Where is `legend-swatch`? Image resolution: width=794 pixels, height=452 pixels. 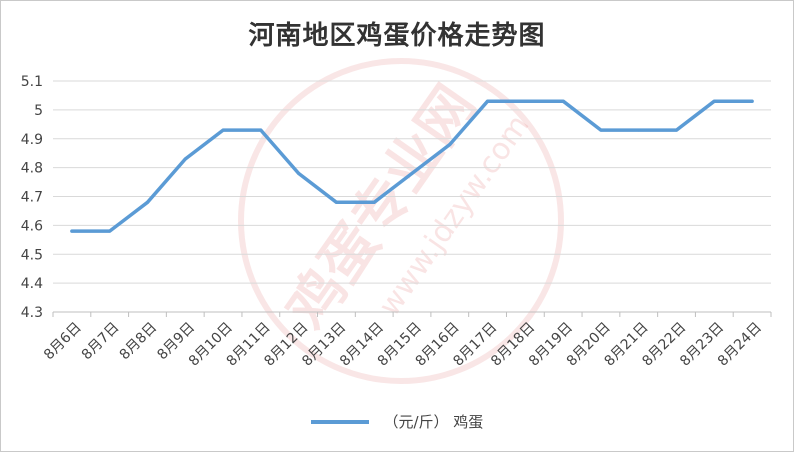 legend-swatch is located at coordinates (339, 421).